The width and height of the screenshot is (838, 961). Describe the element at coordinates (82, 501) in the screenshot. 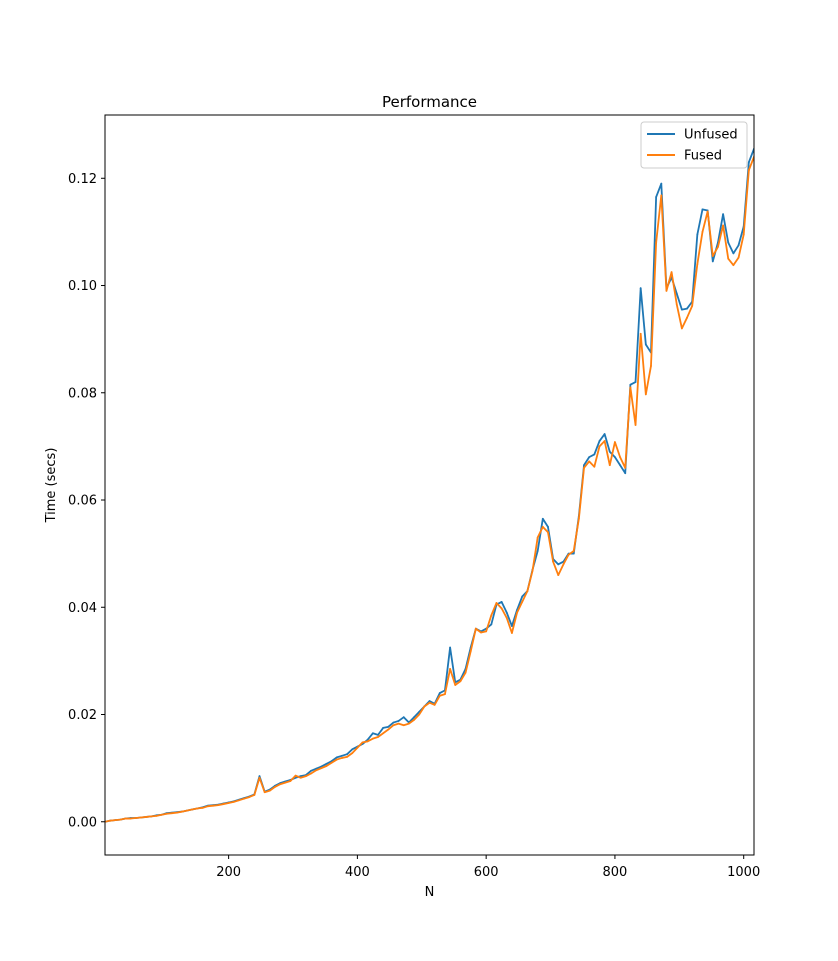

I see `y-tick-label: 0.06` at that location.